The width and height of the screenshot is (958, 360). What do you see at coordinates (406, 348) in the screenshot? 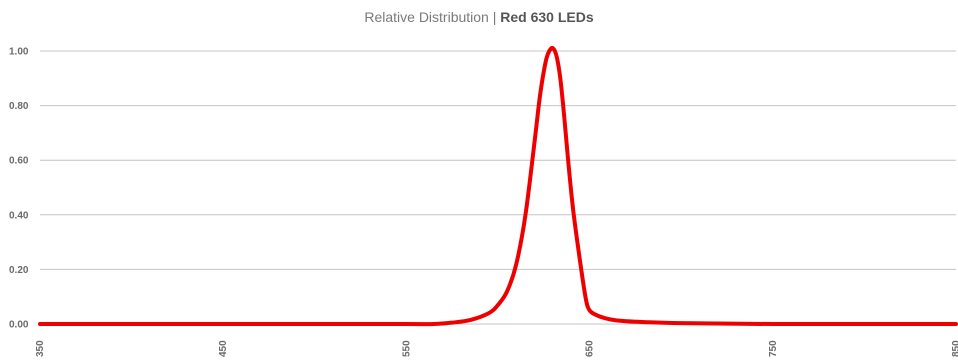
I see `x-tick-label: 550` at bounding box center [406, 348].